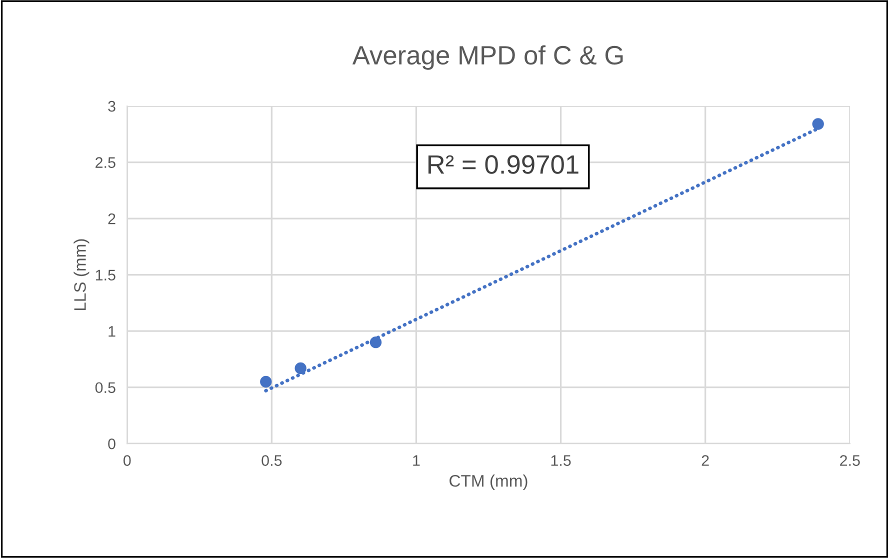 The height and width of the screenshot is (558, 889). I want to click on y-tick-label: 0, so click(112, 444).